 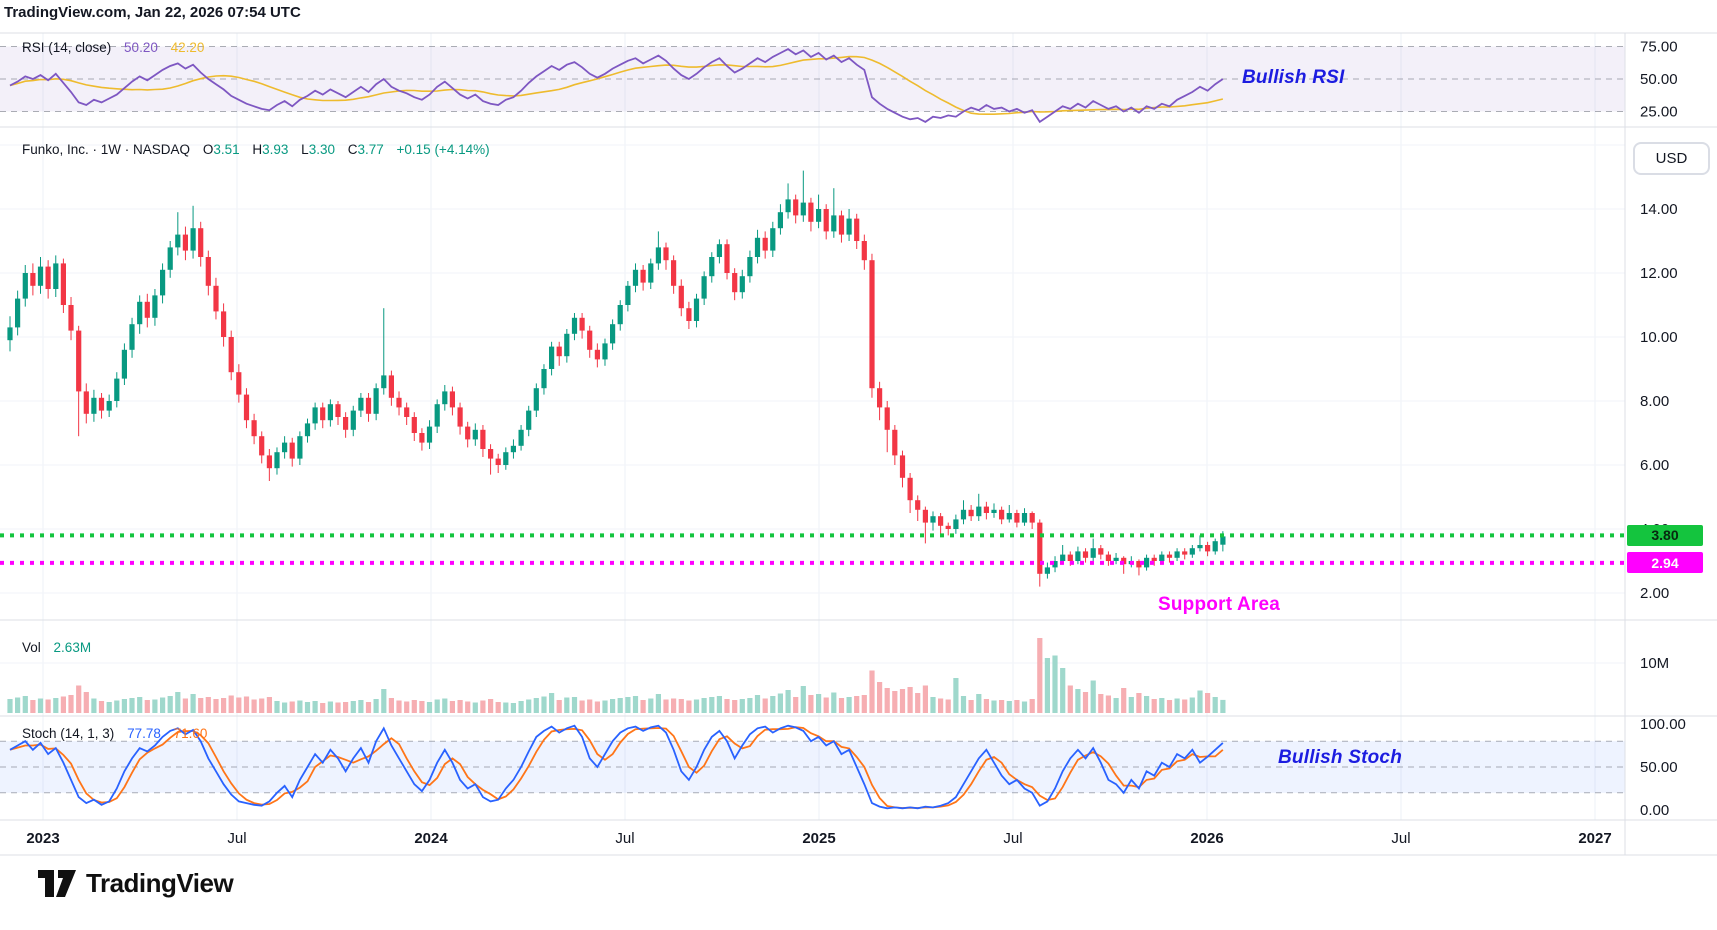 What do you see at coordinates (57, 883) in the screenshot?
I see `tradingview-logo-icon` at bounding box center [57, 883].